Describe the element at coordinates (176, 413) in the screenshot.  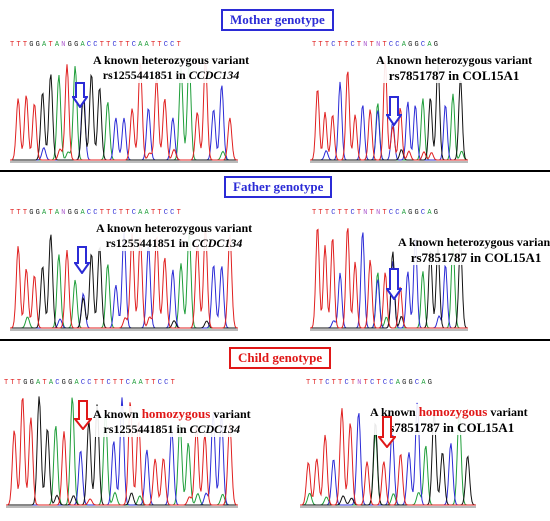
I see `child-left-homozygous-label: homozygous` at that location.